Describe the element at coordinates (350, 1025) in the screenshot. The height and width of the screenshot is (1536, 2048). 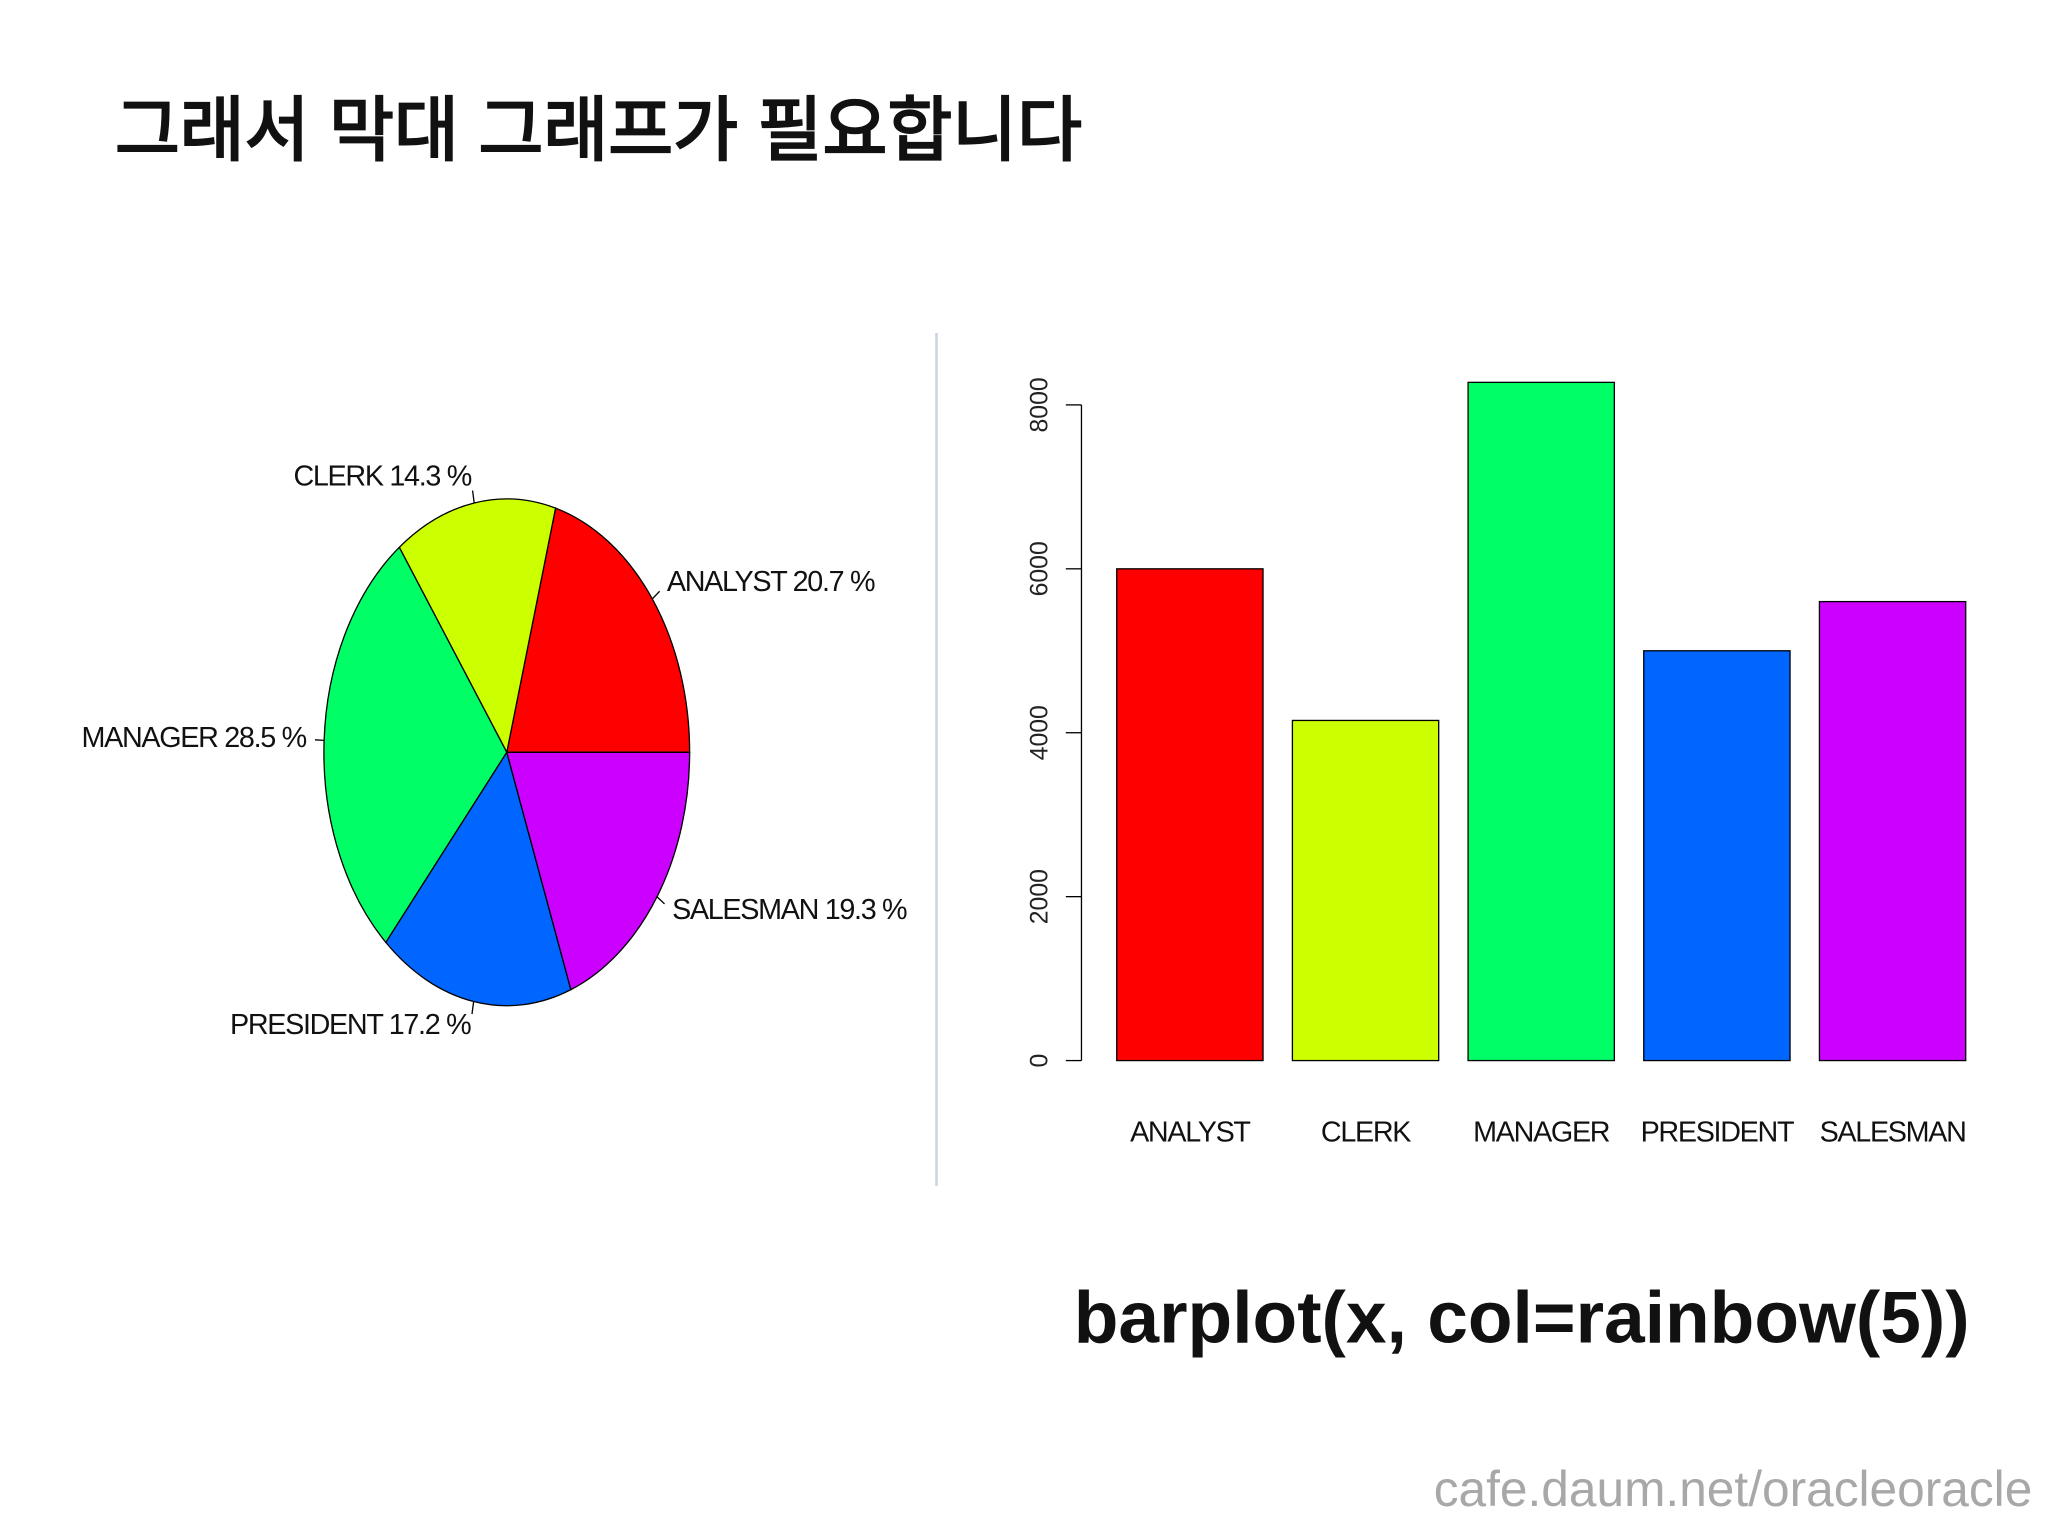
I see `slice-label: PRESIDENT 17.2 %` at that location.